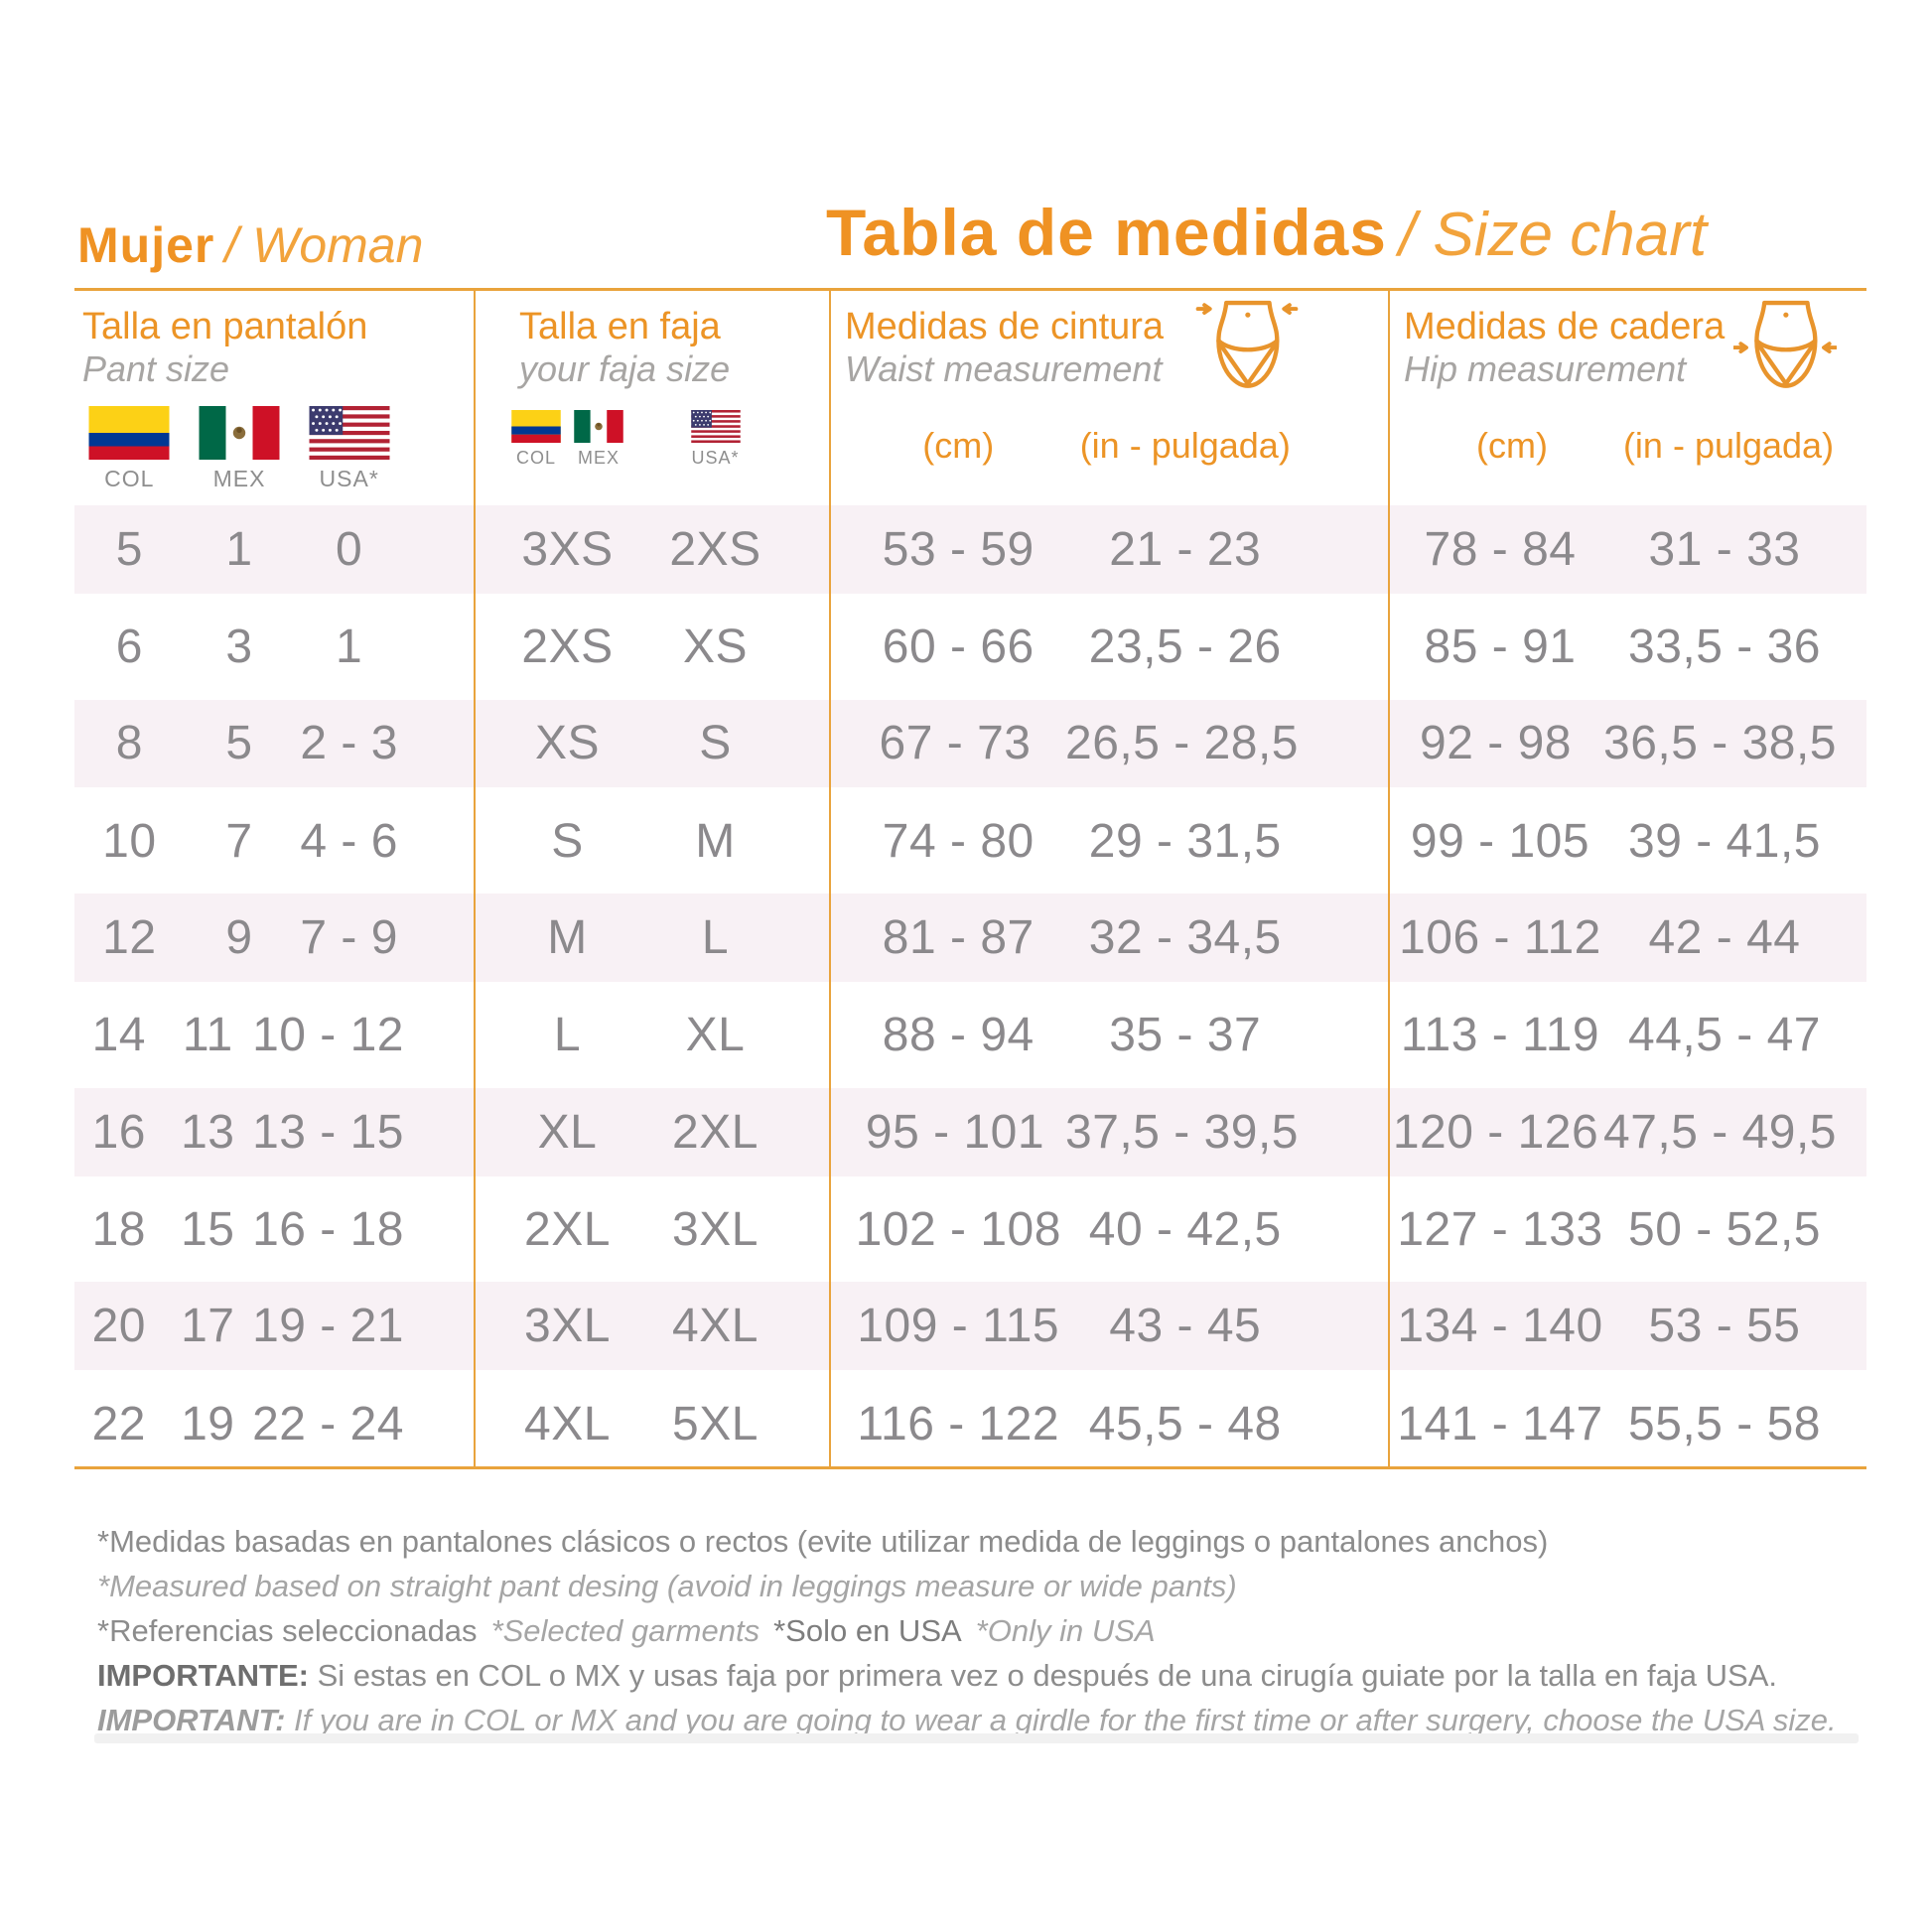  I want to click on waist-in: 37,5 - 39,5, so click(1182, 1132).